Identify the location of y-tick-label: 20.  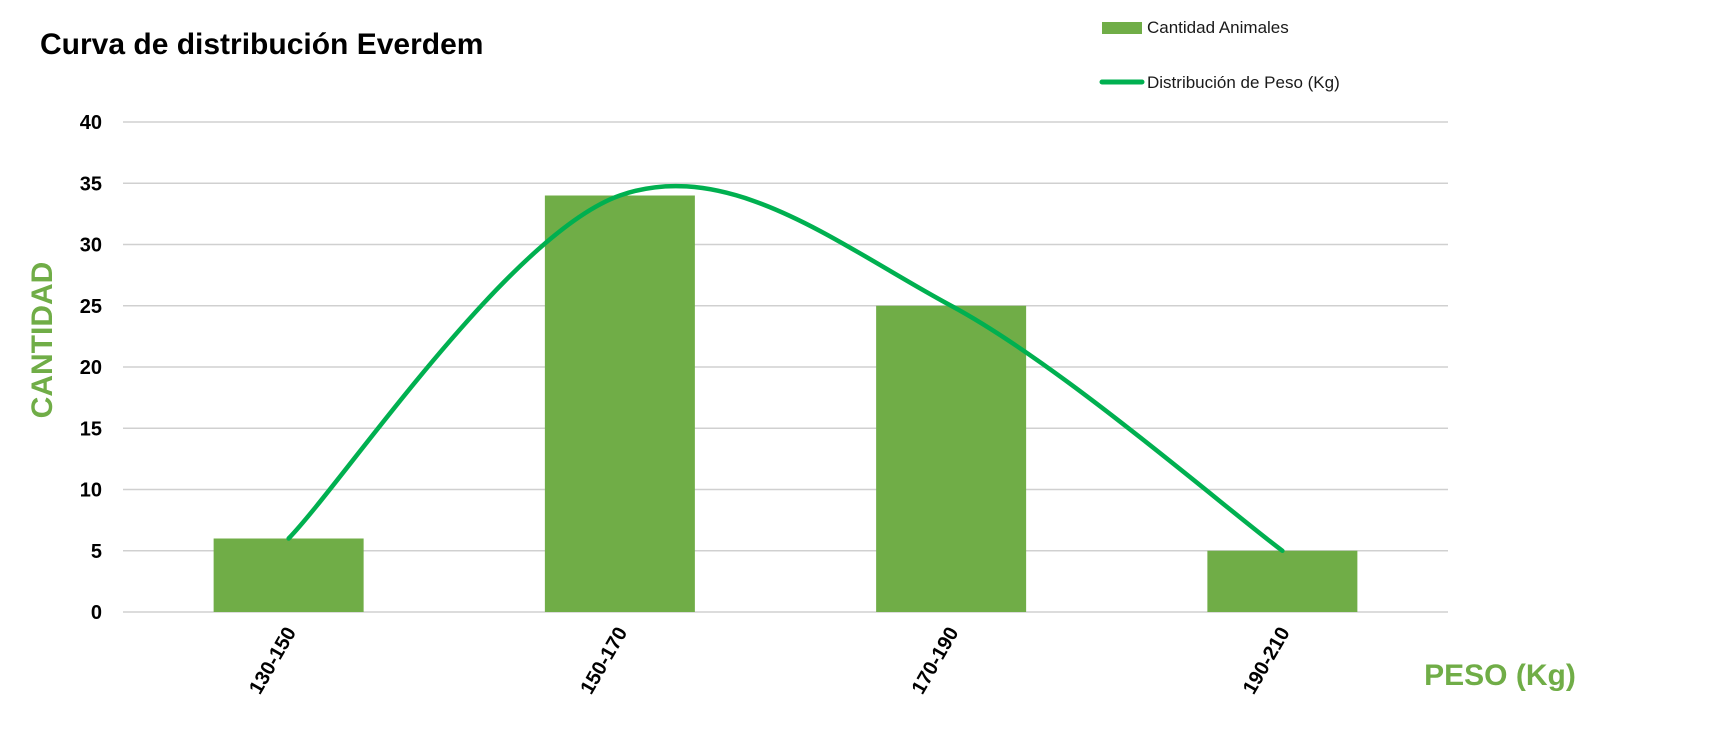
(91, 368).